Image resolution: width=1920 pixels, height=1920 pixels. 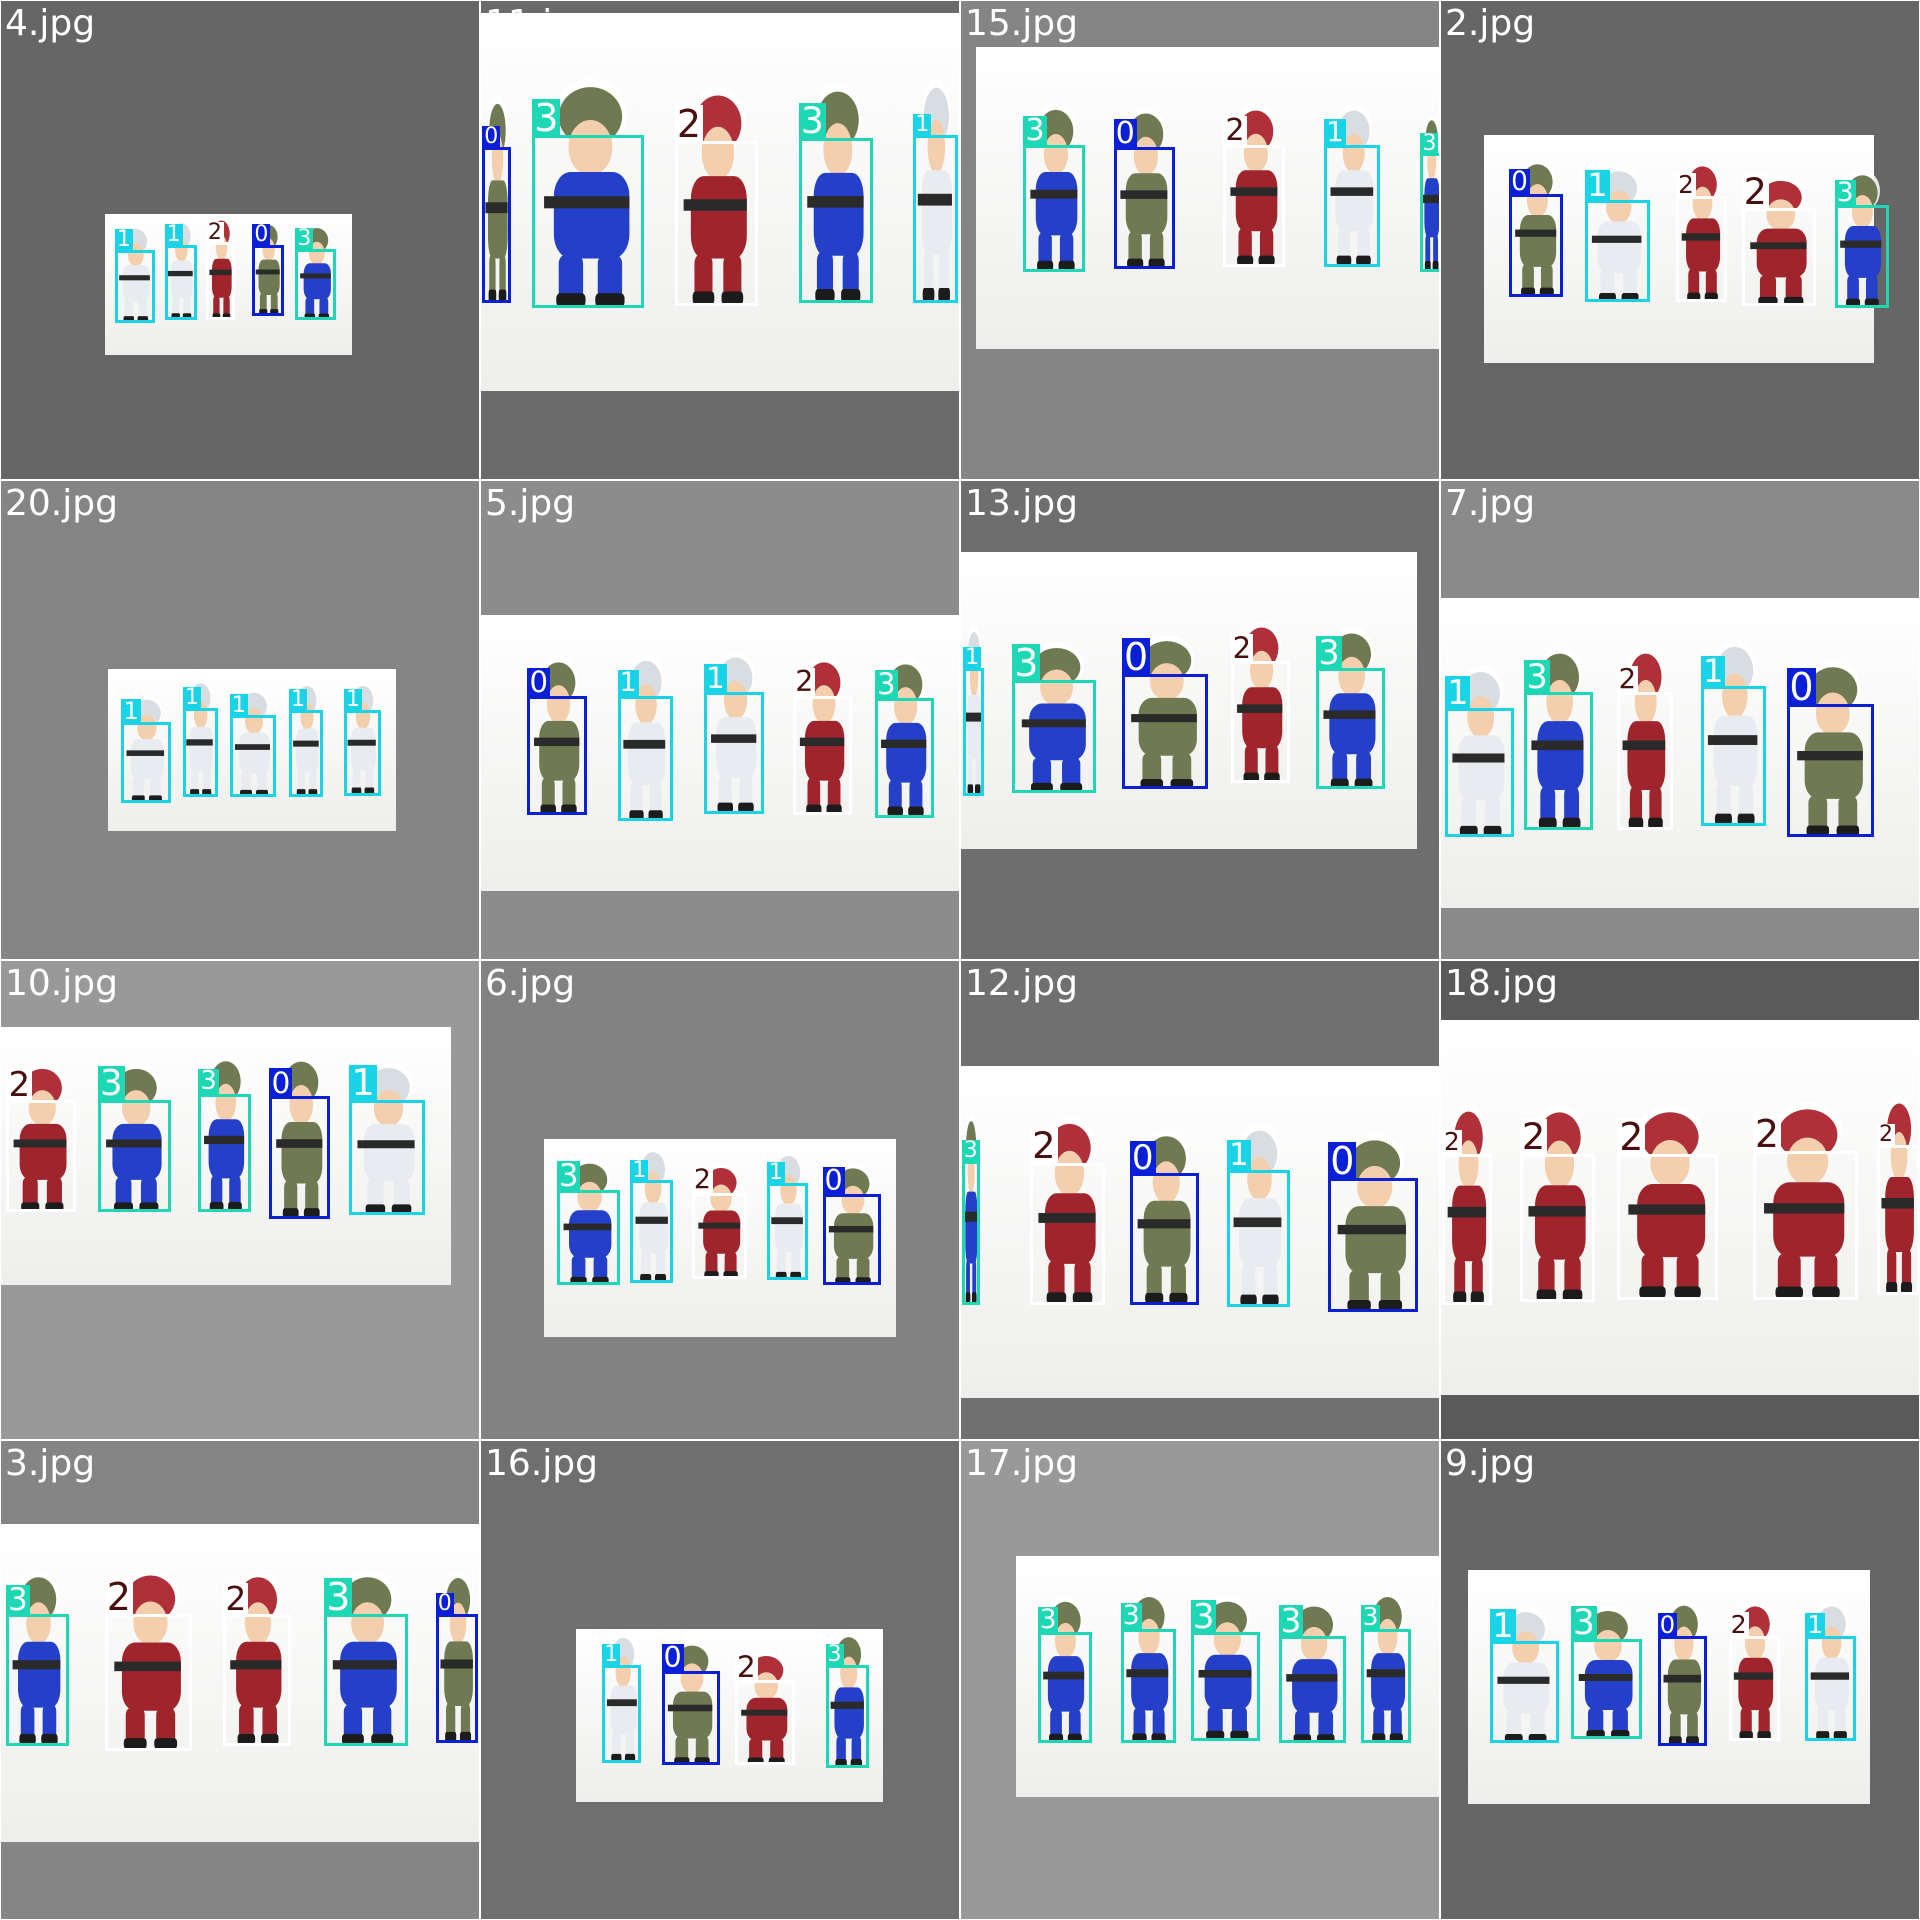 I want to click on tile-filename: 11.jpg, so click(x=541, y=23).